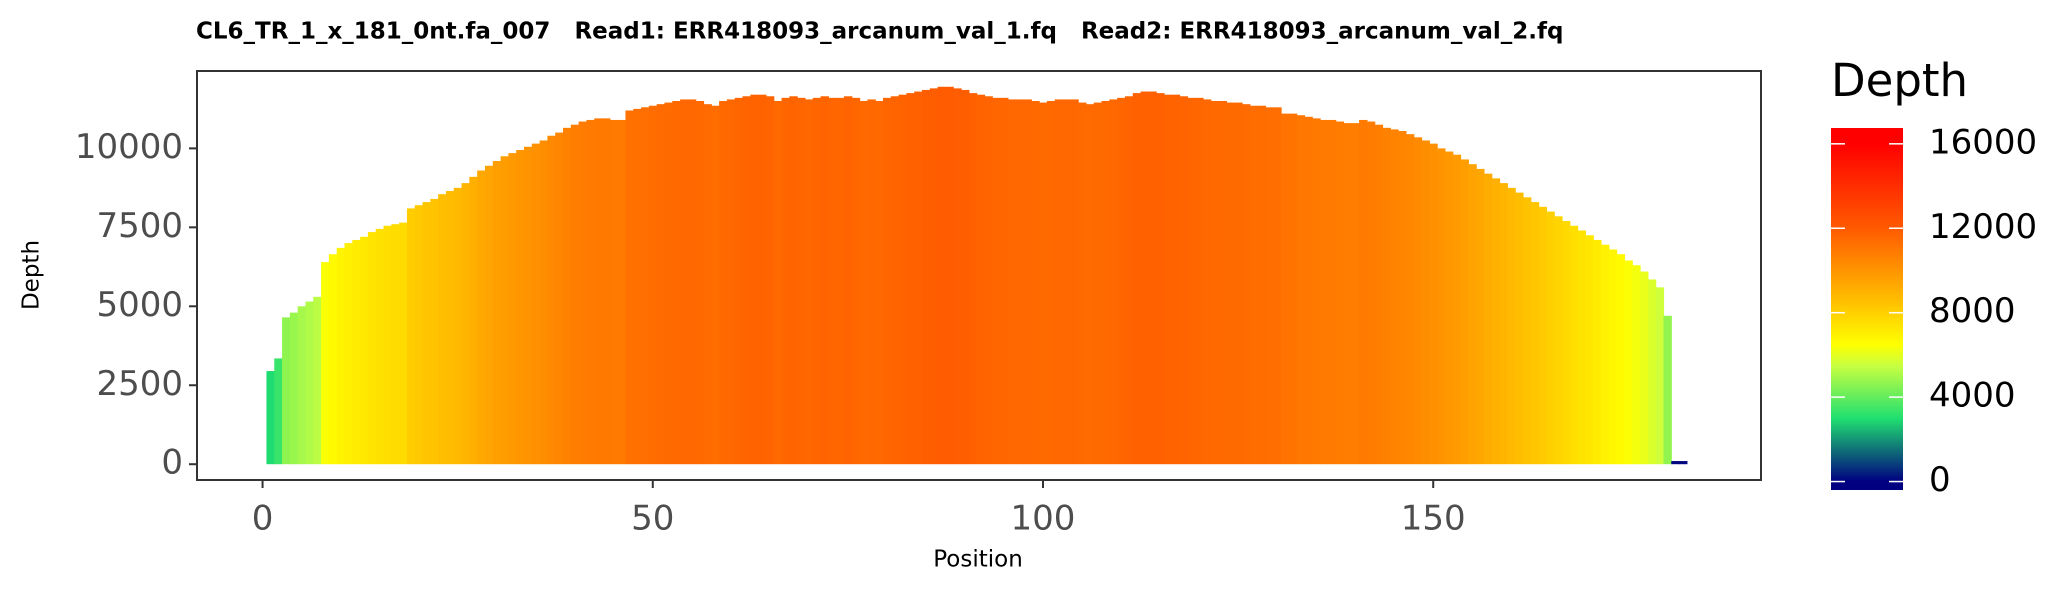  Describe the element at coordinates (1983, 227) in the screenshot. I see `colorbar-label: 12000` at that location.